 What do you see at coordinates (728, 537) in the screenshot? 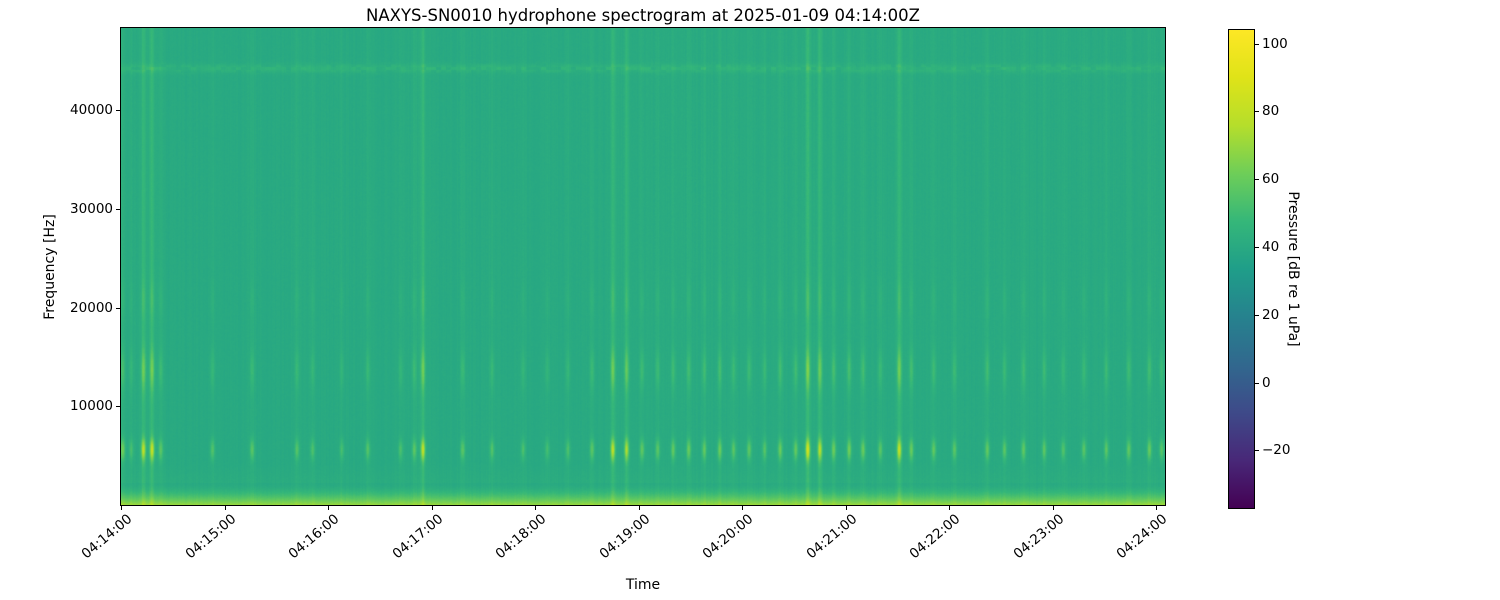
I see `x-tick-label: 04:20:00` at bounding box center [728, 537].